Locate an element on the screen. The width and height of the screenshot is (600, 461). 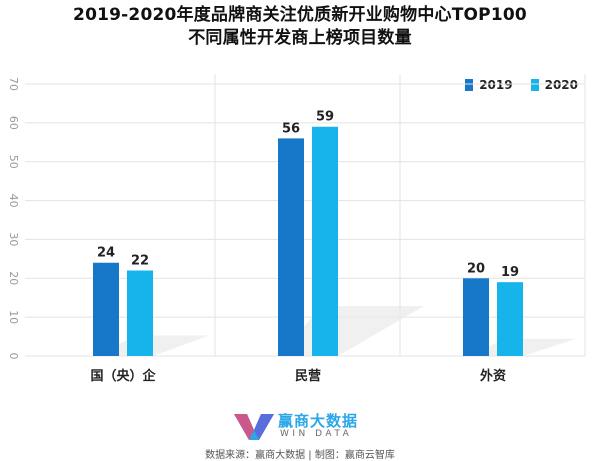
legend-swatch-2019 is located at coordinates (469, 85).